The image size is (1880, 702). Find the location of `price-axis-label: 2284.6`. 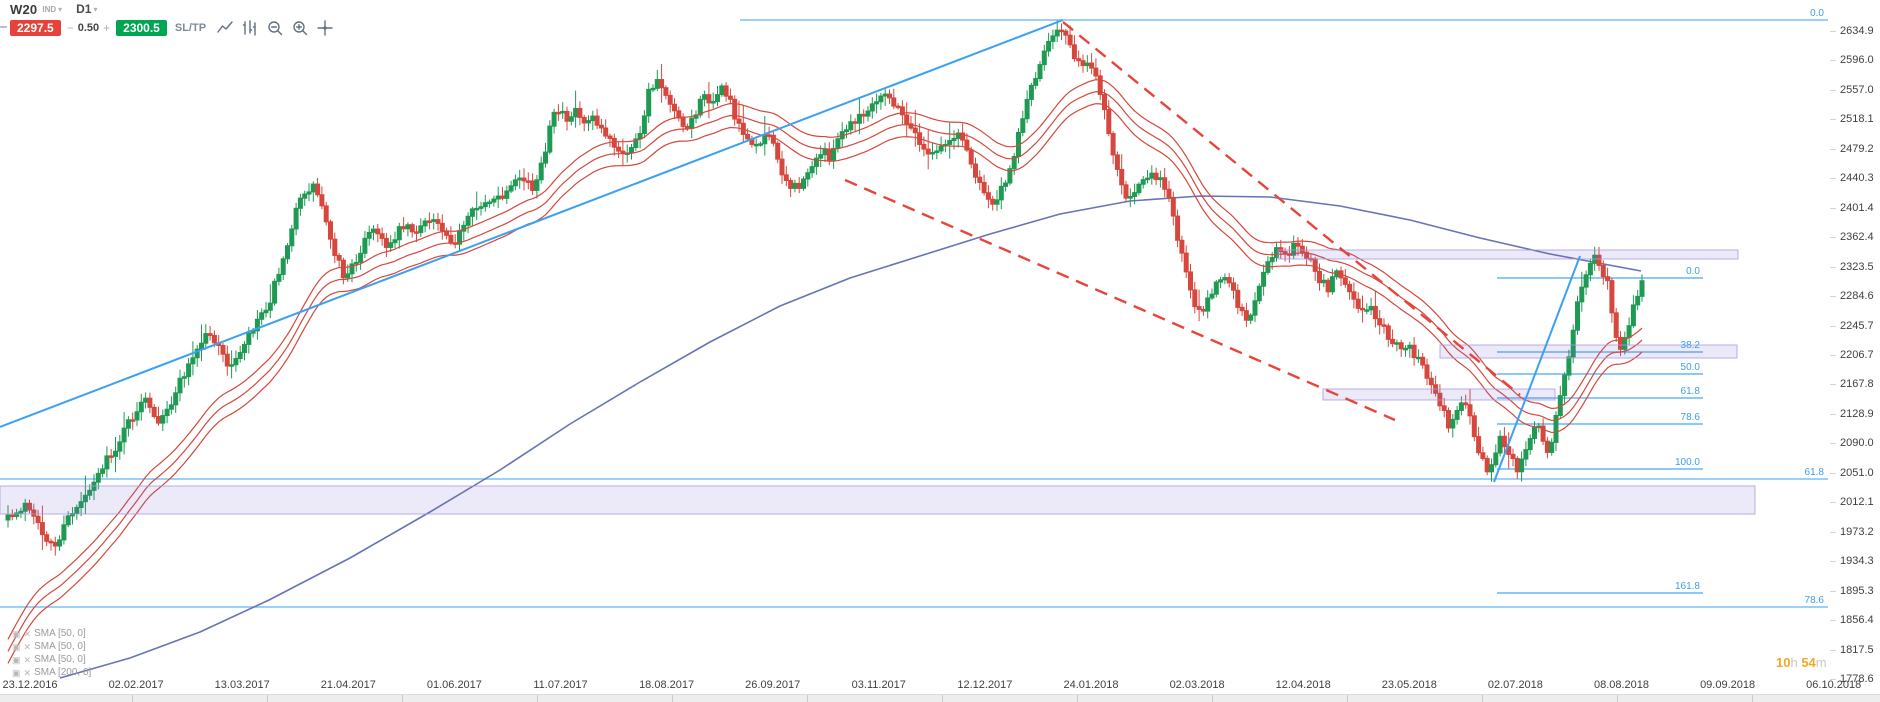

price-axis-label: 2284.6 is located at coordinates (1857, 296).